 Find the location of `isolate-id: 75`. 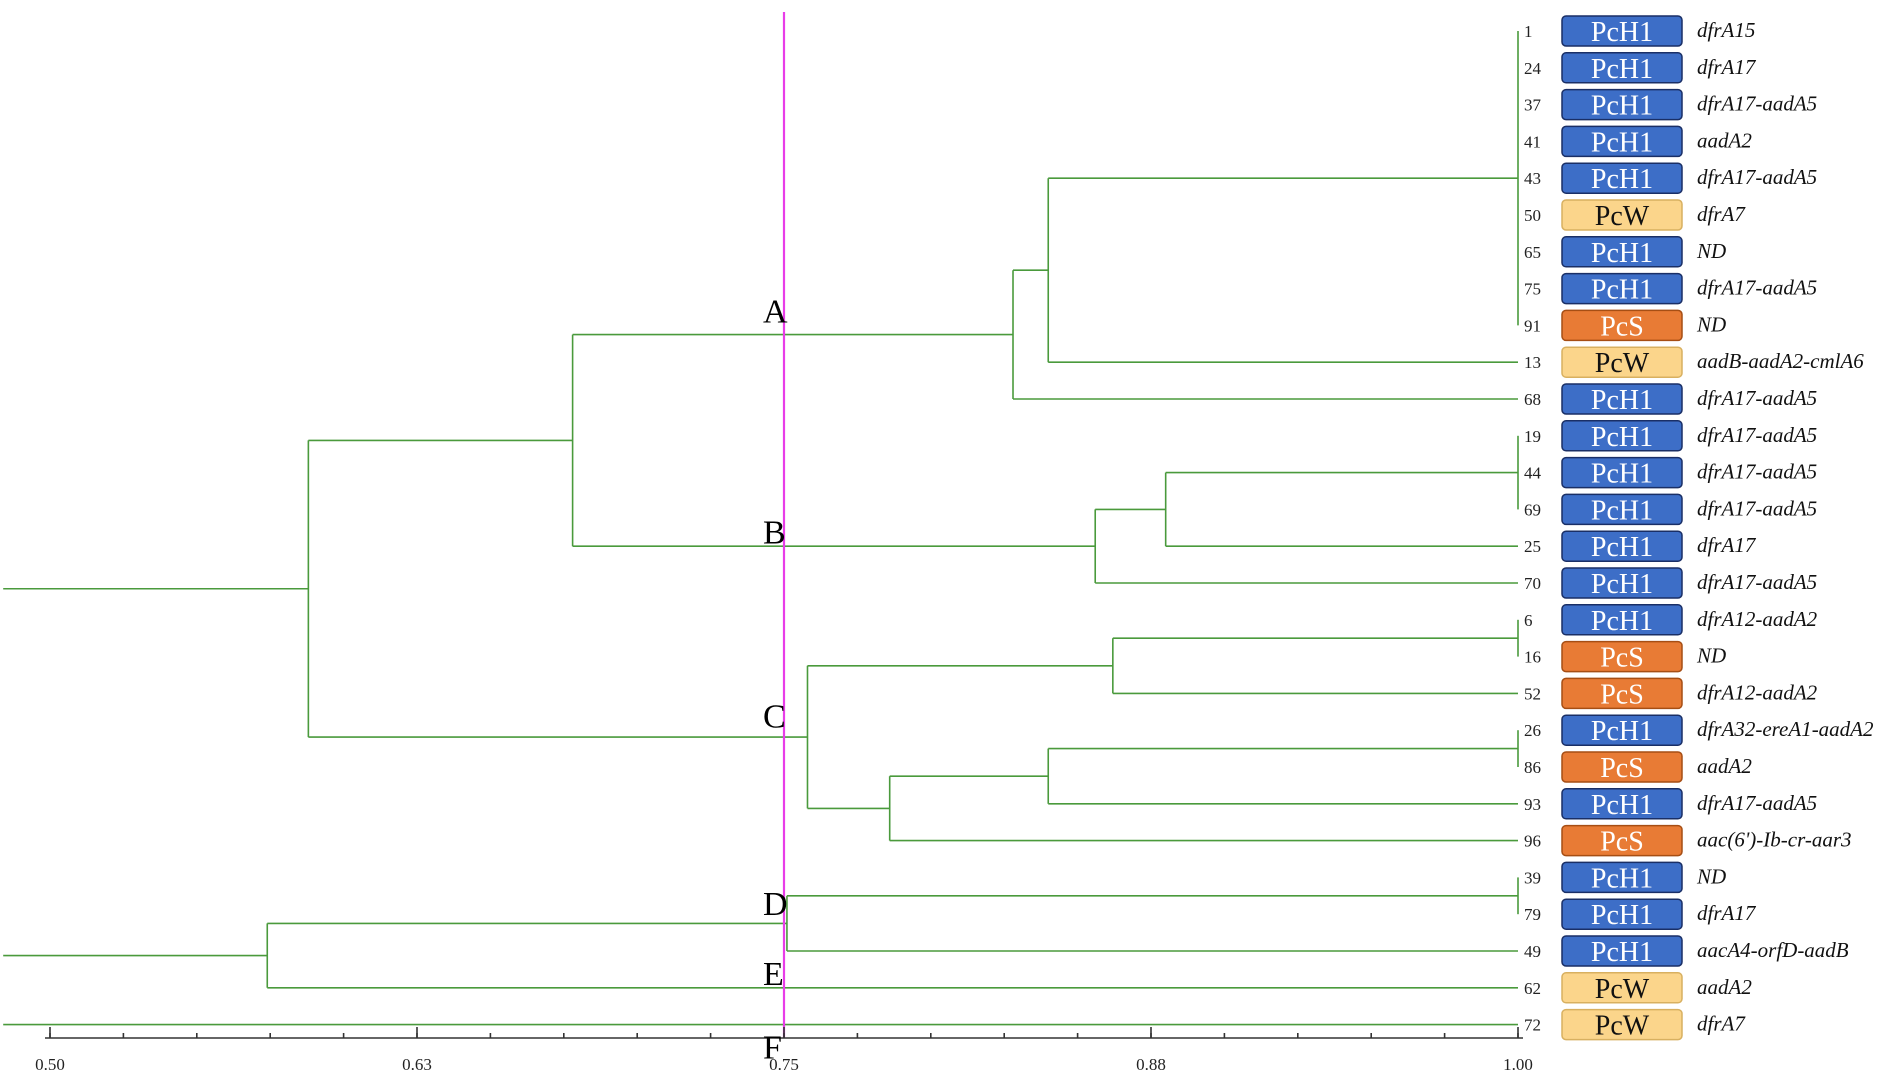

isolate-id: 75 is located at coordinates (1532, 289).